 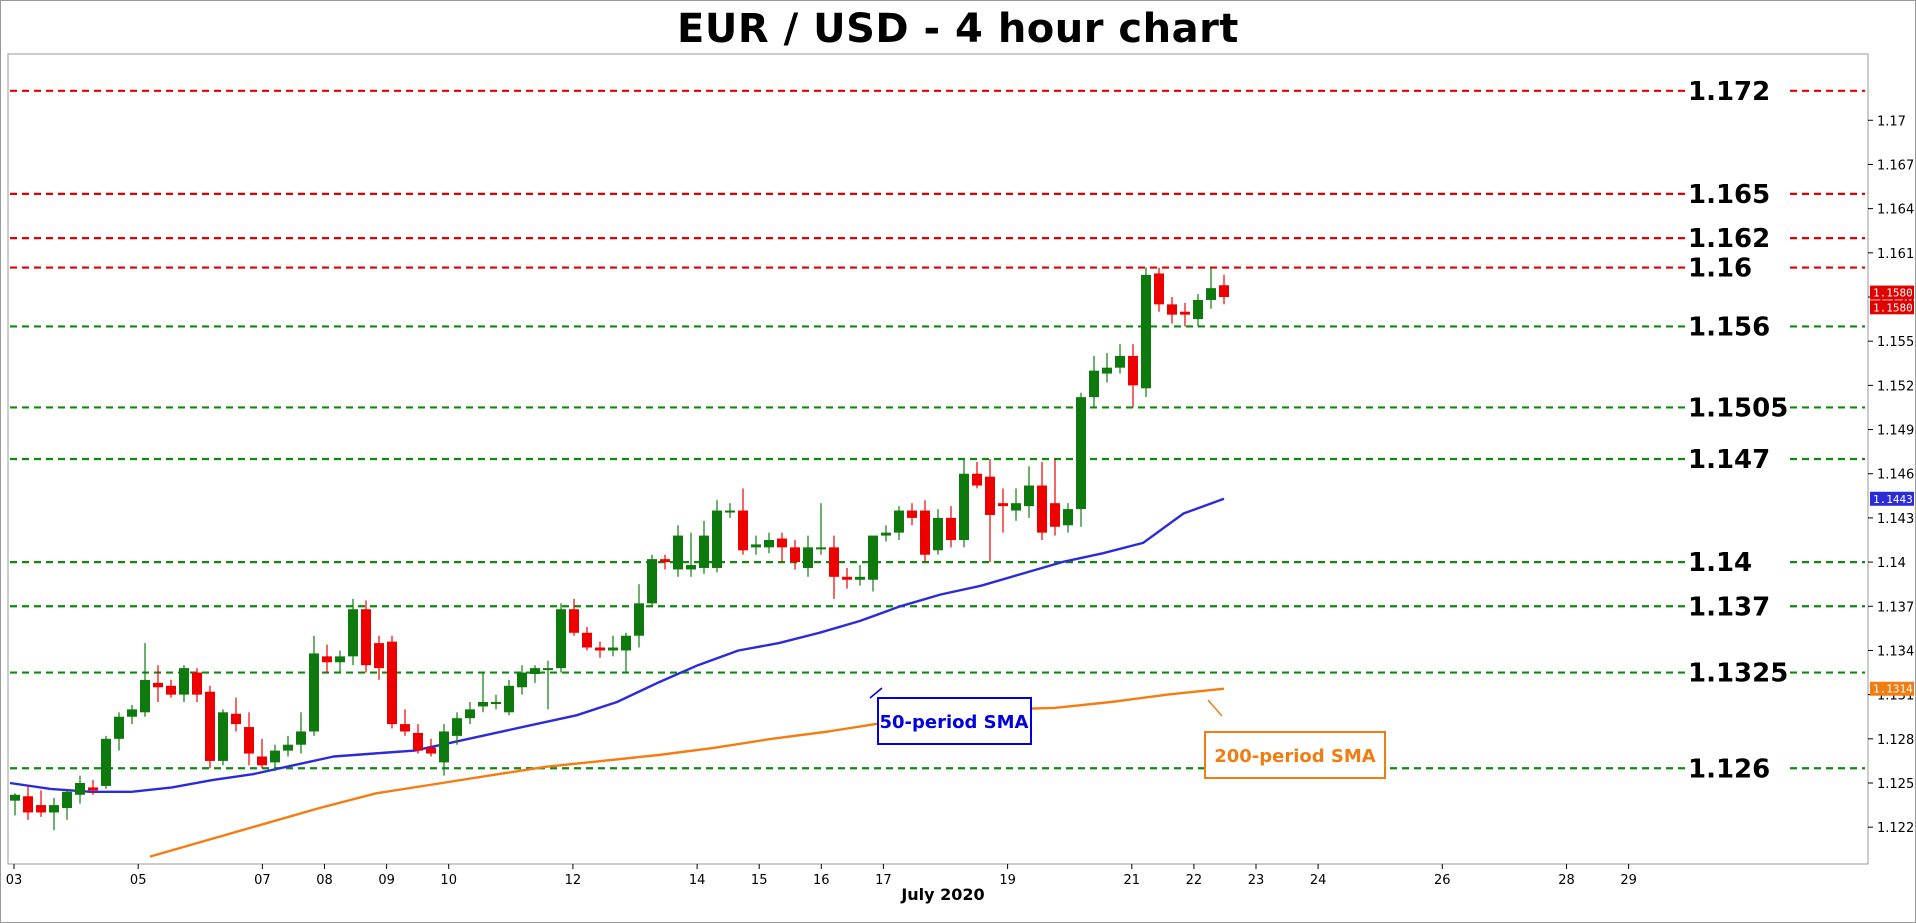 What do you see at coordinates (942, 894) in the screenshot?
I see `x-axis-label: July 2020` at bounding box center [942, 894].